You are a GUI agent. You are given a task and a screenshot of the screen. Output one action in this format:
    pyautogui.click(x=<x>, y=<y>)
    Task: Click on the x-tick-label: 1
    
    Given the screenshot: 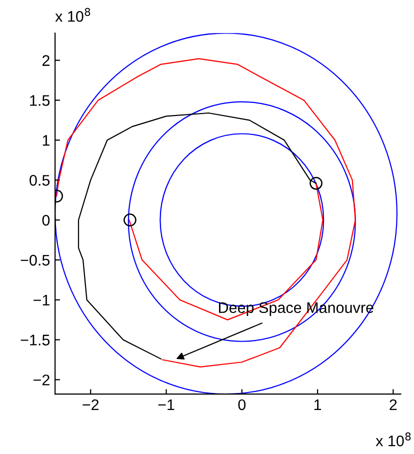 What is the action you would take?
    pyautogui.click(x=318, y=404)
    